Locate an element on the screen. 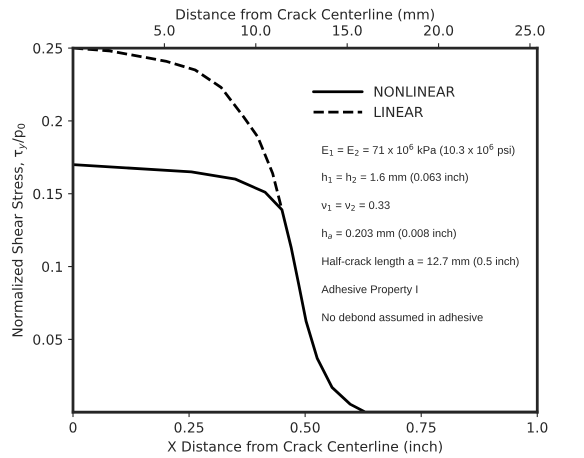 This screenshot has height=458, width=584. x-tick-label: 0 is located at coordinates (72, 427).